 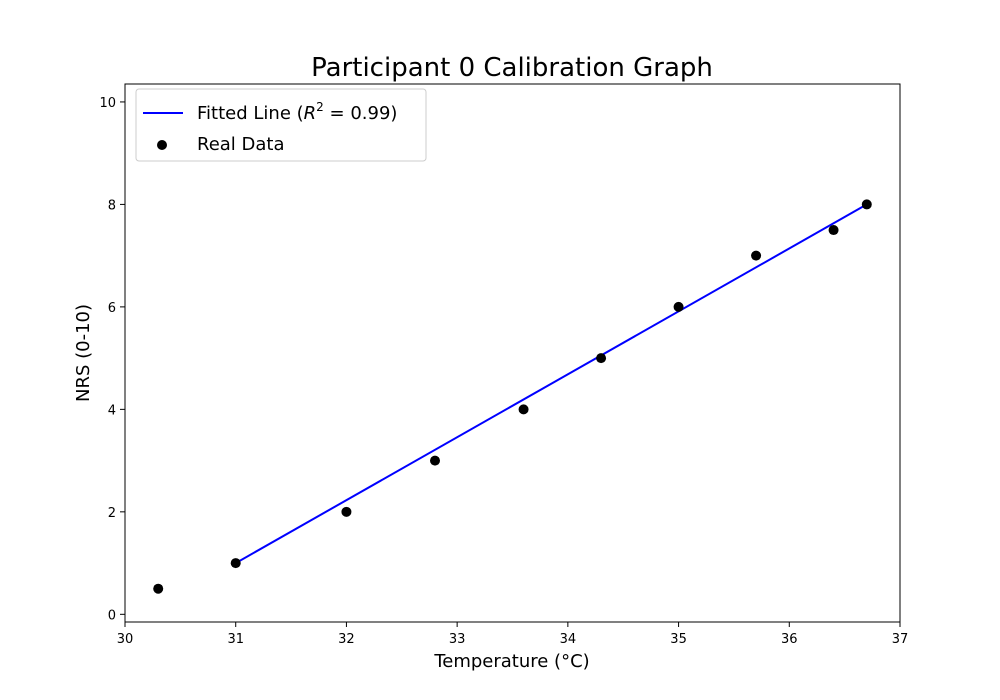 I want to click on chart-title: Participant 0 Calibration Graph, so click(x=512, y=68).